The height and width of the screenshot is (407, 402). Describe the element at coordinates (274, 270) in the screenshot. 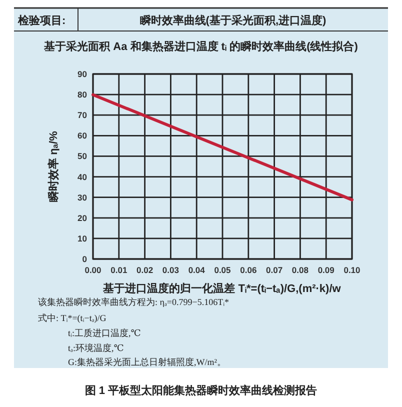

I see `x-tick-label: 0.07` at that location.